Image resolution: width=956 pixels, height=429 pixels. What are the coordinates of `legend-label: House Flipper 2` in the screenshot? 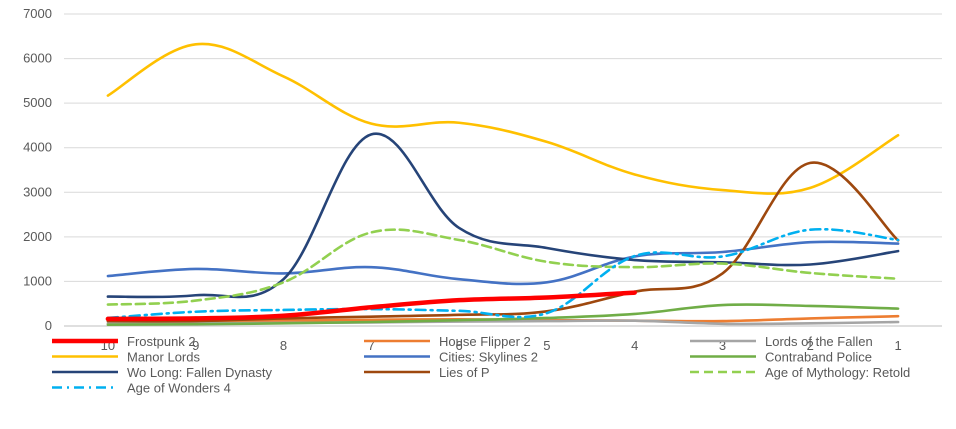 It's located at (485, 341).